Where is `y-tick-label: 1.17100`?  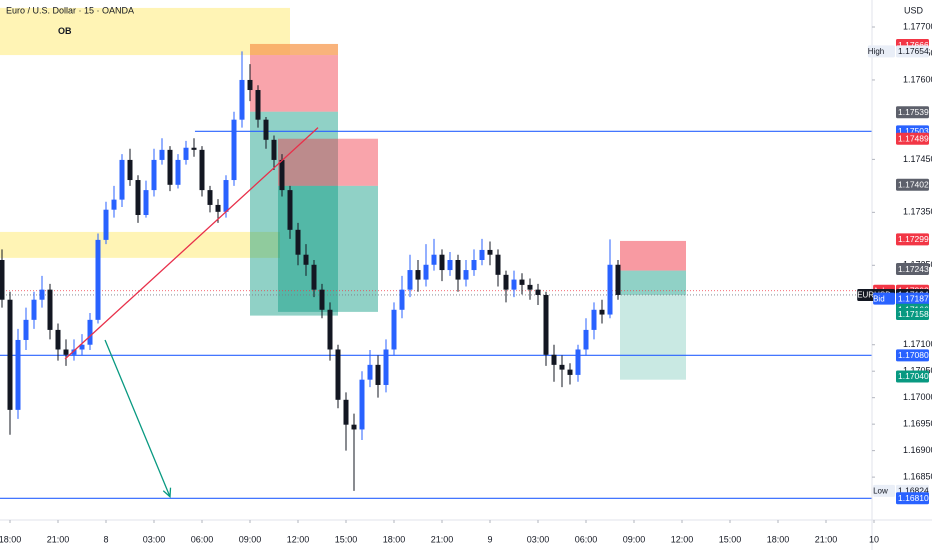
y-tick-label: 1.17100 is located at coordinates (917, 344).